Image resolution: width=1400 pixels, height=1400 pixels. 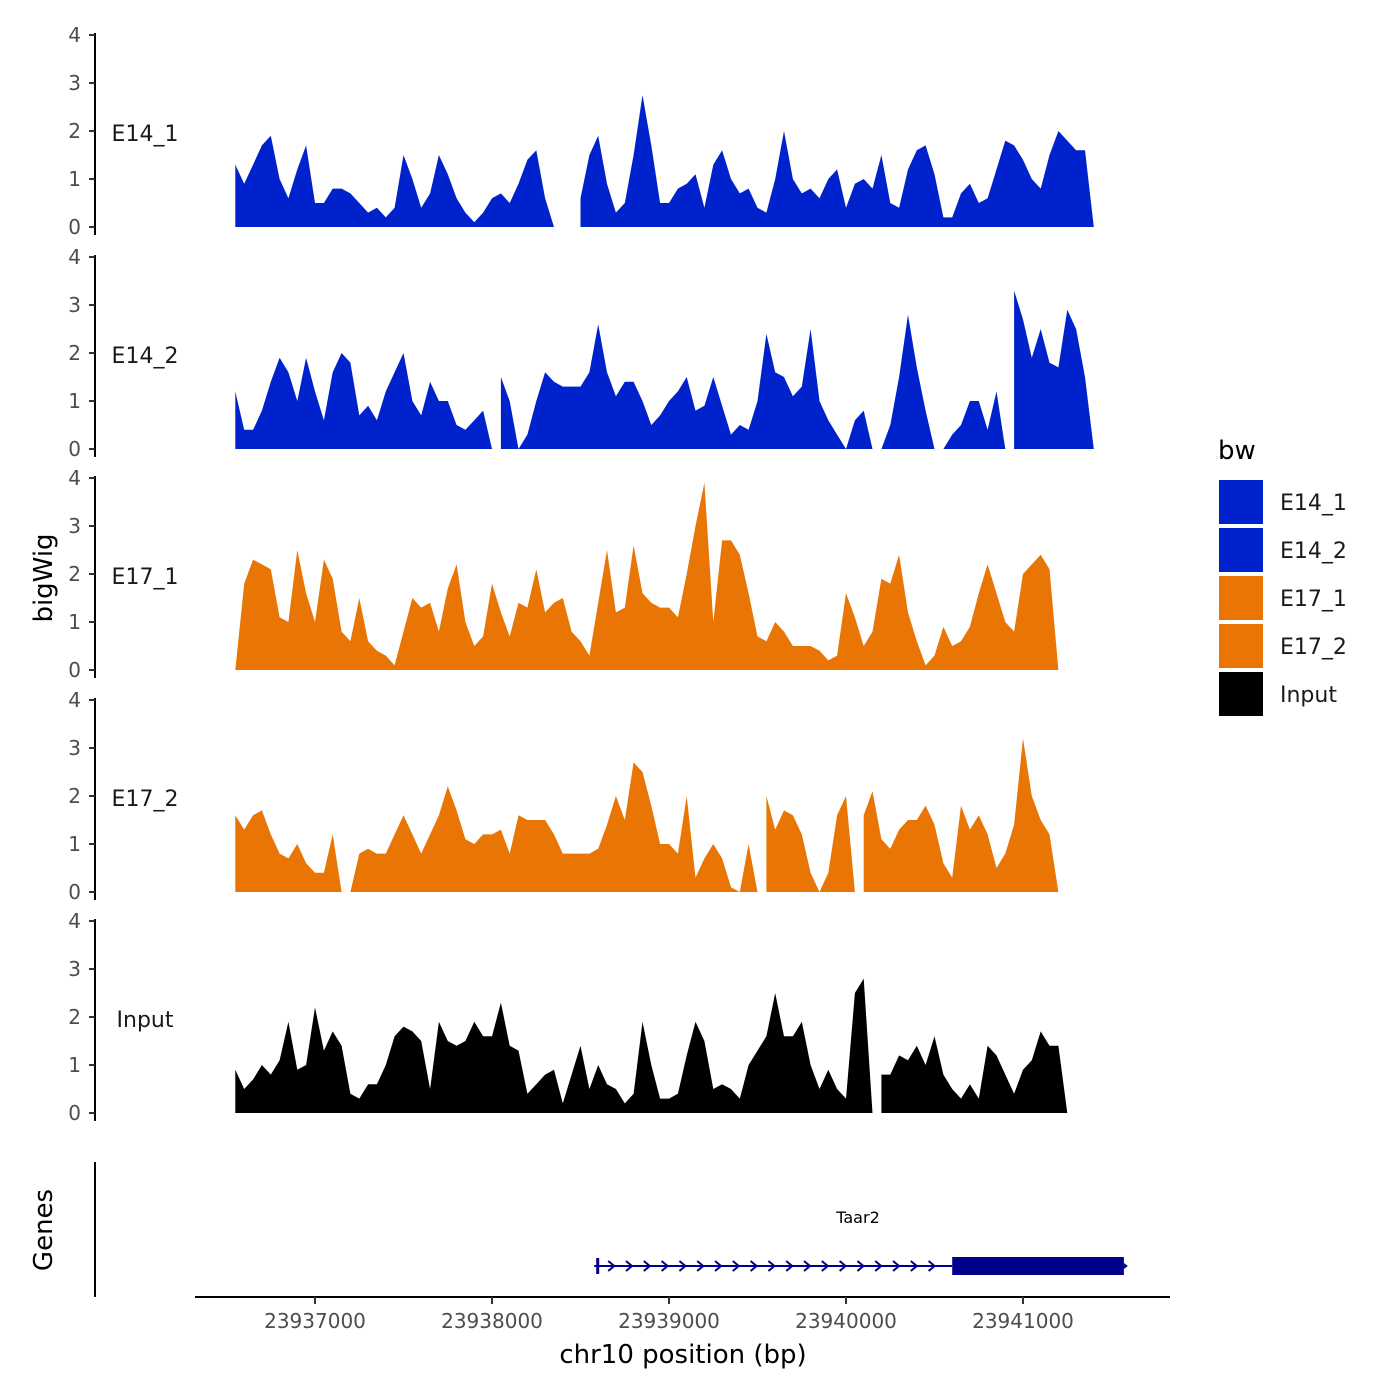 I want to click on area-input, so click(x=678, y=1045).